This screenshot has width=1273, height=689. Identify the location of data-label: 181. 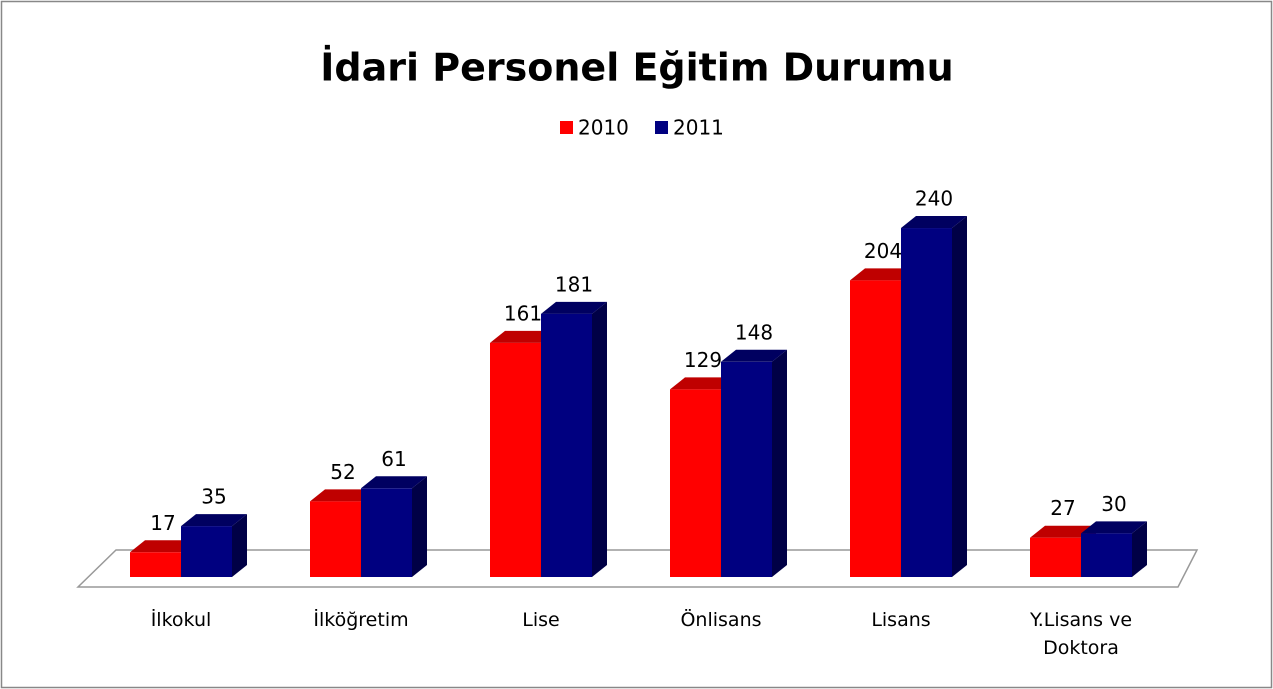
(574, 284).